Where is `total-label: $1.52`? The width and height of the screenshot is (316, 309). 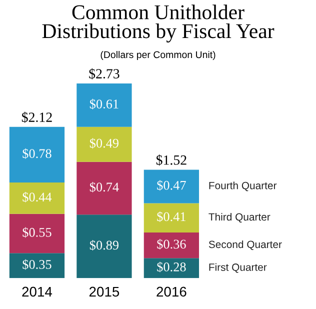 total-label: $1.52 is located at coordinates (171, 160).